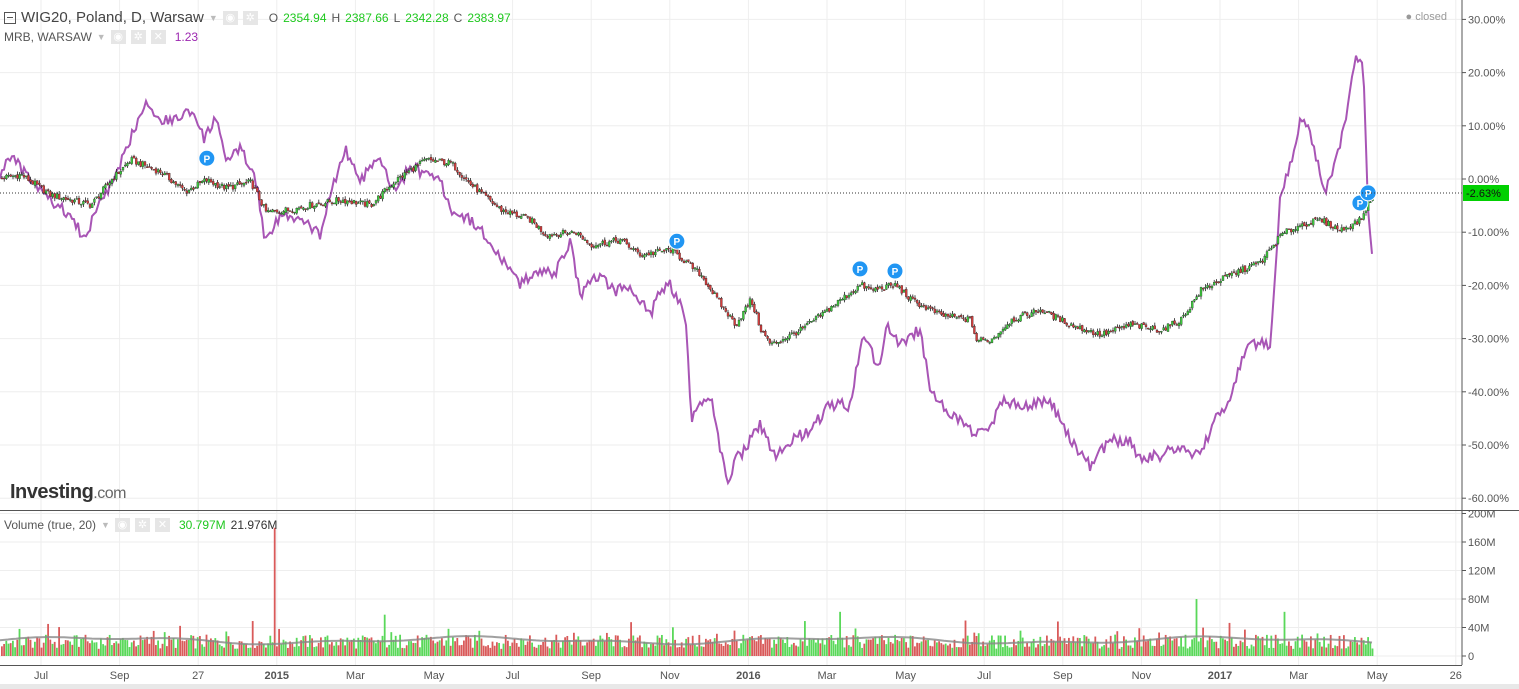 The width and height of the screenshot is (1519, 689). What do you see at coordinates (48, 37) in the screenshot?
I see `compare-title: MRB, WARSAW` at bounding box center [48, 37].